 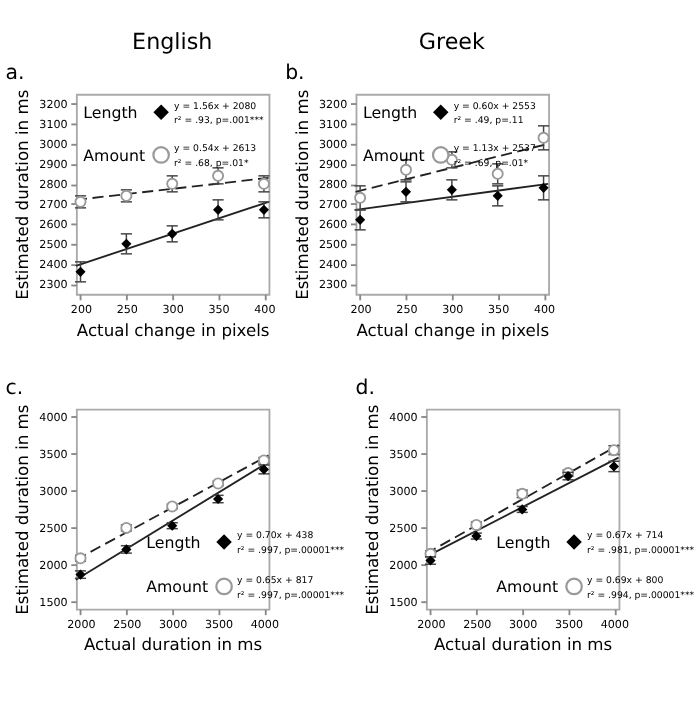 What do you see at coordinates (295, 74) in the screenshot?
I see `text: b.` at bounding box center [295, 74].